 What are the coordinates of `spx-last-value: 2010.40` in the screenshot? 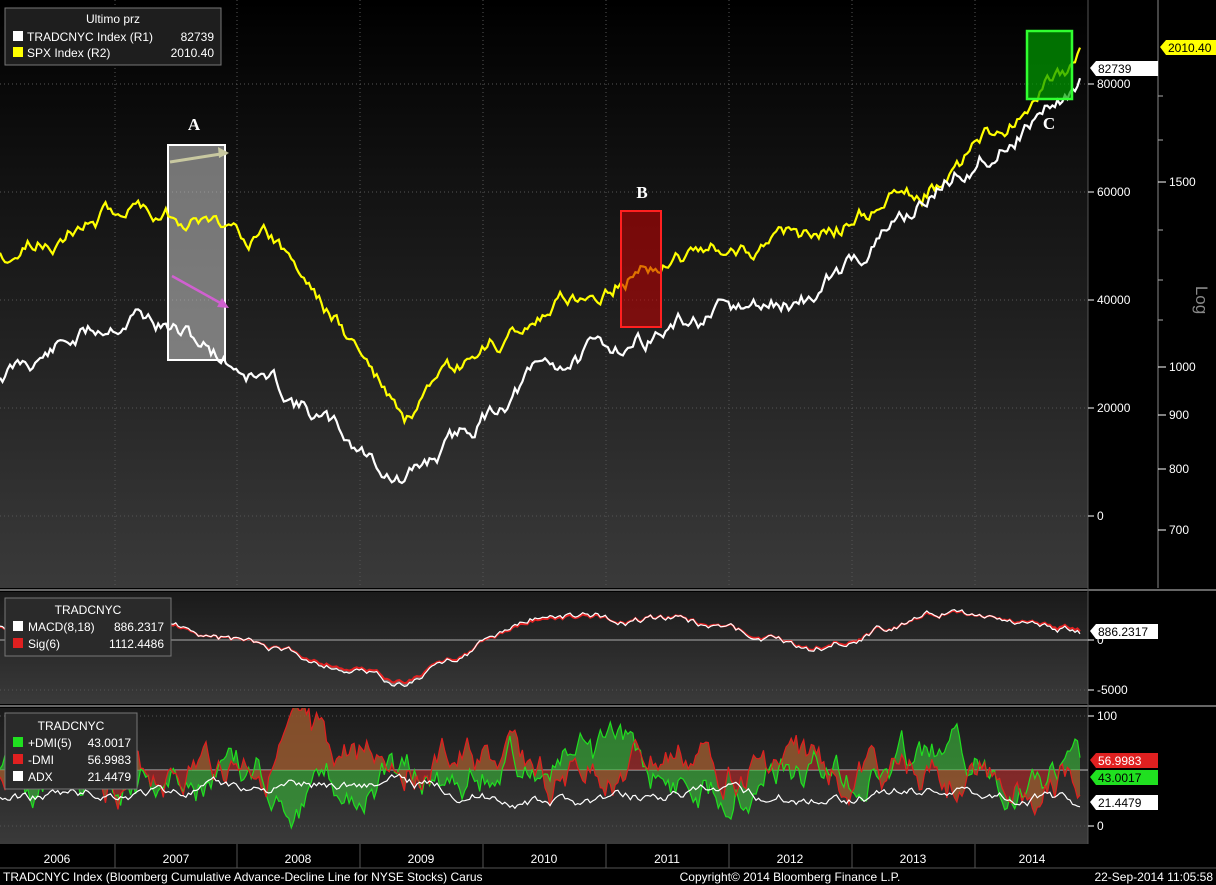 It's located at (1190, 48).